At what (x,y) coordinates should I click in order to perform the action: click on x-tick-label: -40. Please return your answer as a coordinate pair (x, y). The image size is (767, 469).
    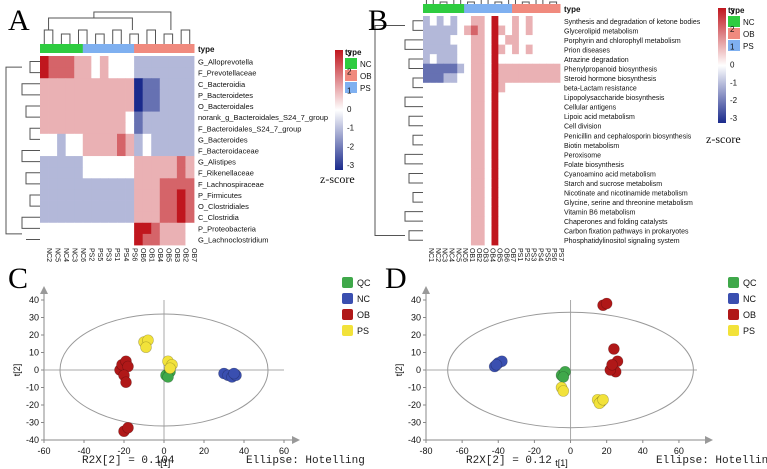
    Looking at the image, I should click on (498, 451).